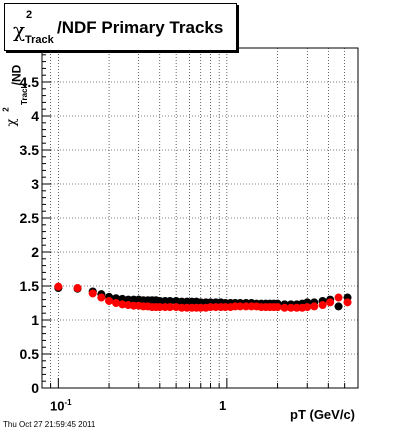  I want to click on chart-title-superscript: 2, so click(29, 15).